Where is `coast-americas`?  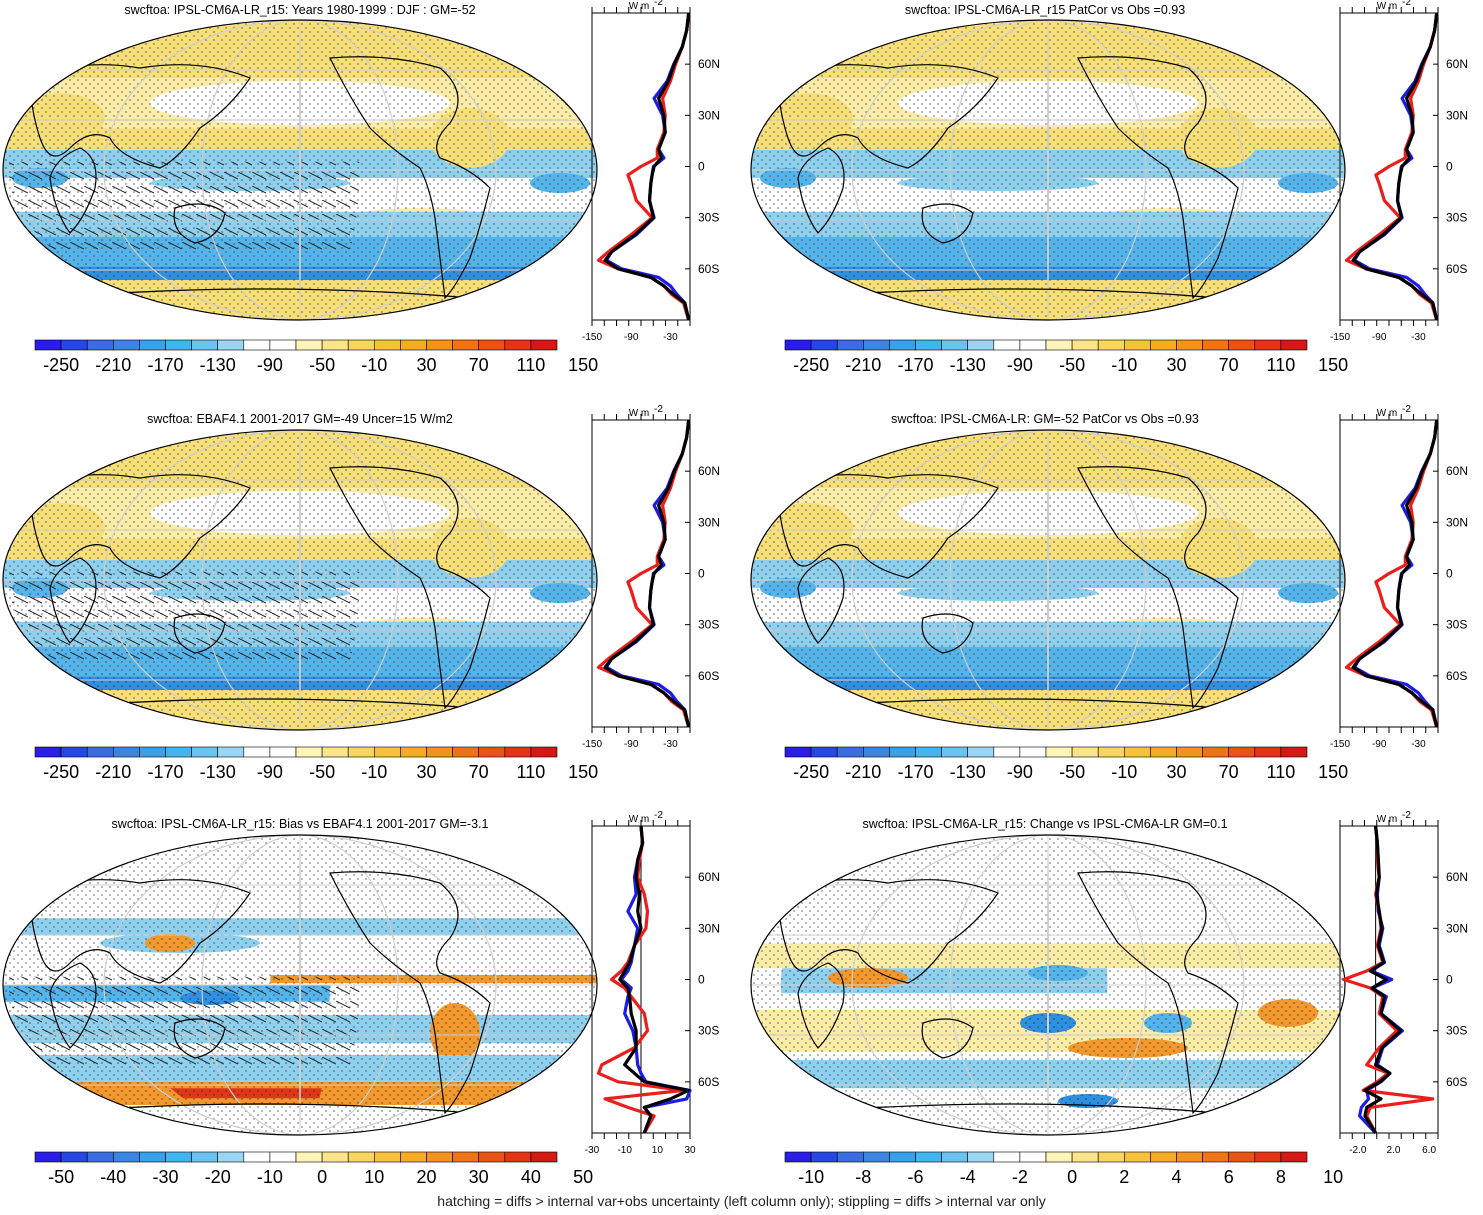
coast-americas is located at coordinates (410, 588).